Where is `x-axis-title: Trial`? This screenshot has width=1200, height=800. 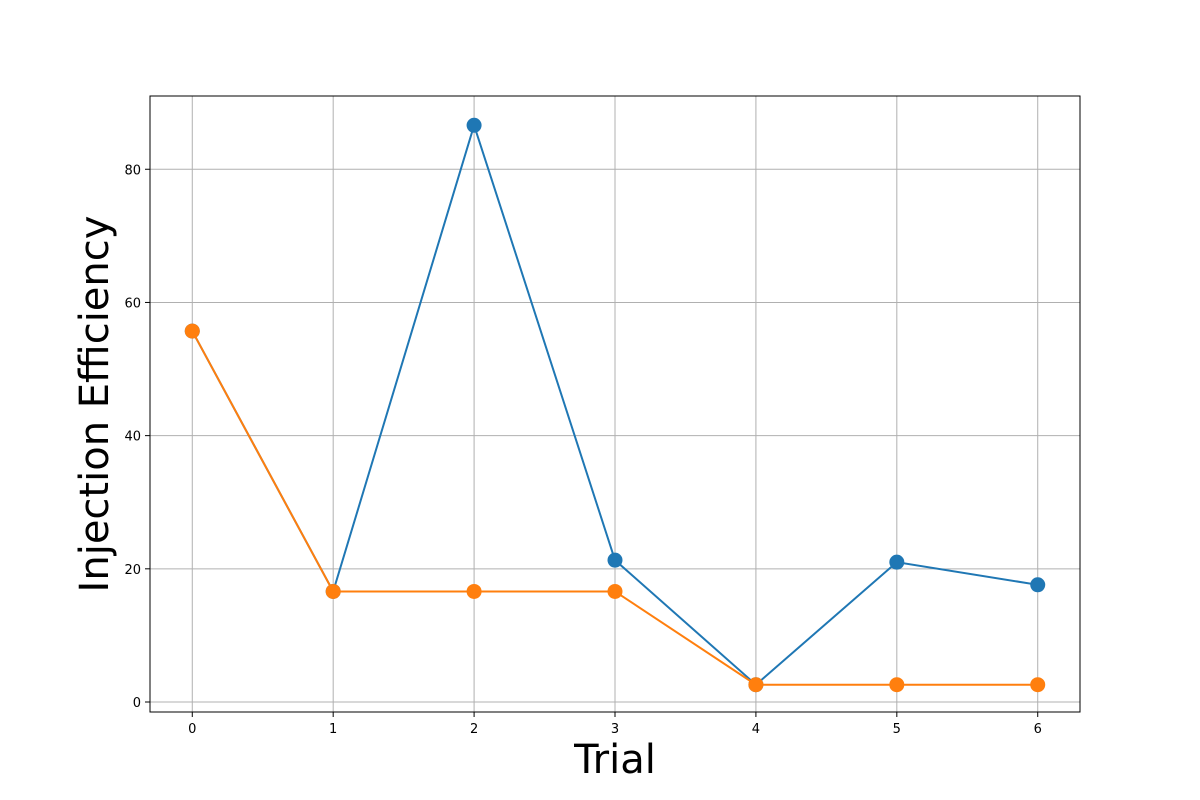
x-axis-title: Trial is located at coordinates (614, 760).